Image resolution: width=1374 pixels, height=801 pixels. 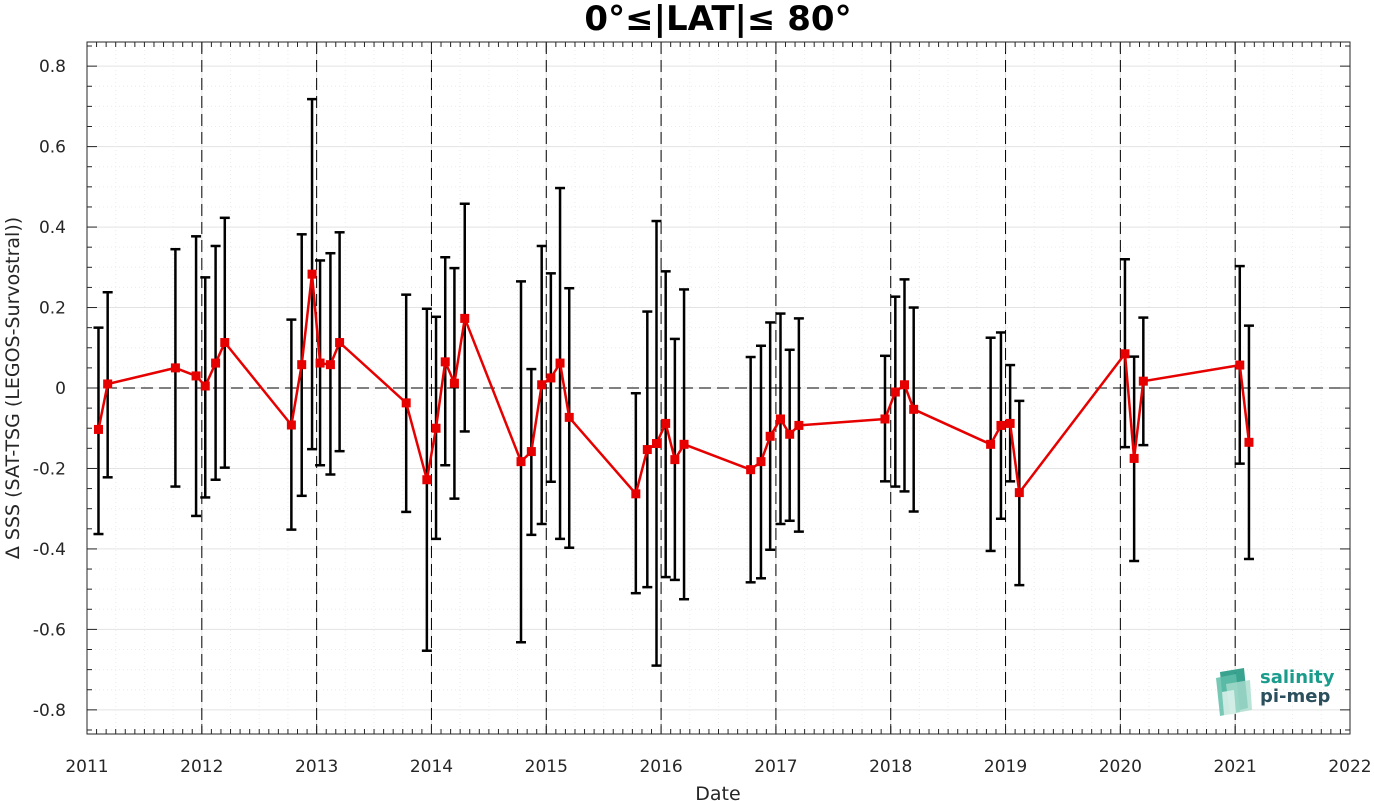 What do you see at coordinates (316, 767) in the screenshot?
I see `x-tick-label: 2013` at bounding box center [316, 767].